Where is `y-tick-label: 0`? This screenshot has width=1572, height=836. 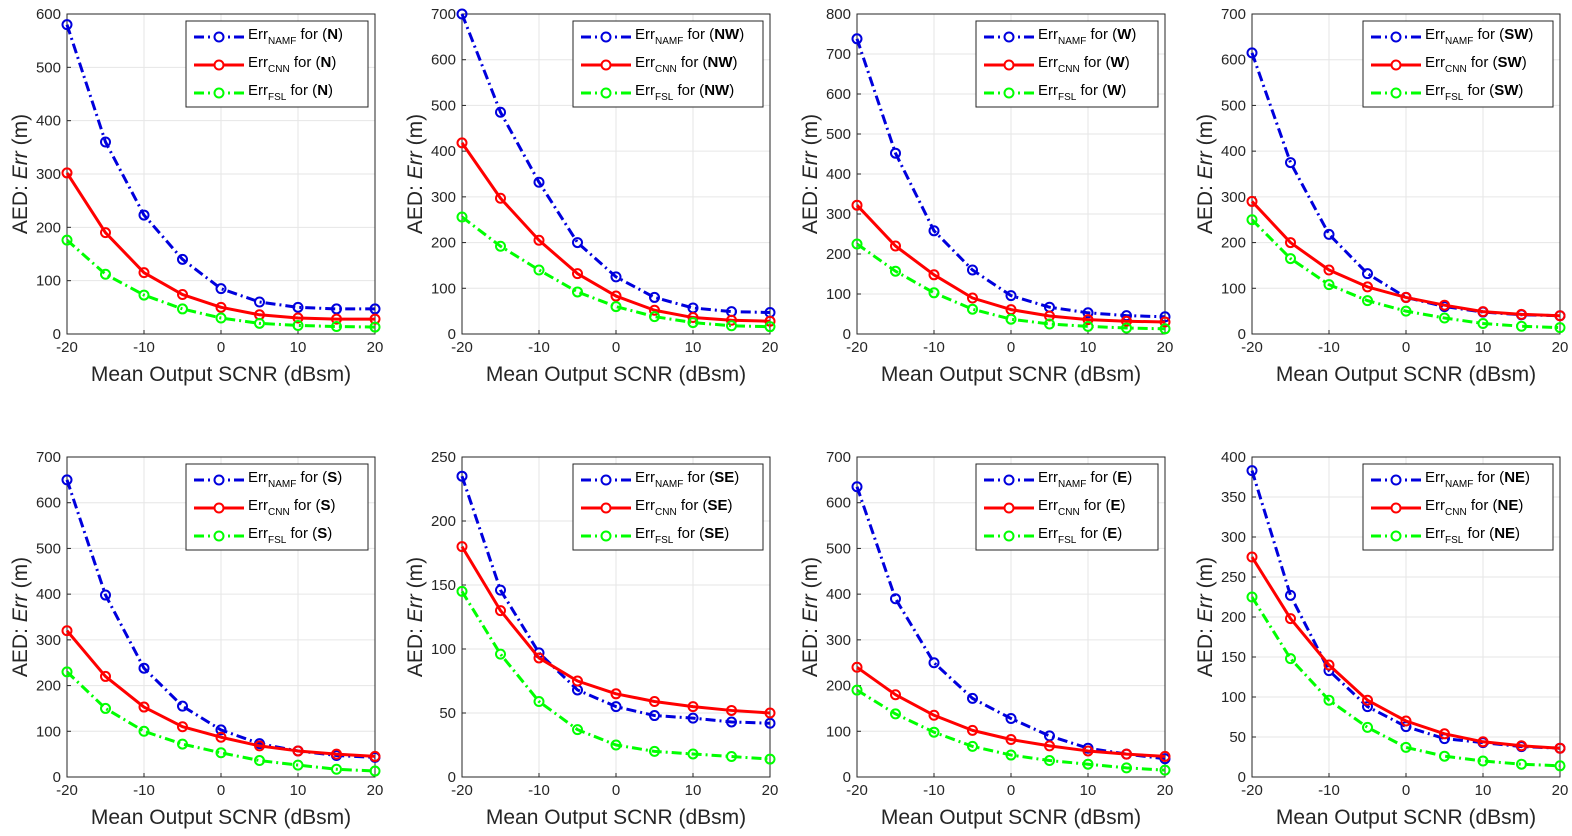 y-tick-label: 0 is located at coordinates (847, 777).